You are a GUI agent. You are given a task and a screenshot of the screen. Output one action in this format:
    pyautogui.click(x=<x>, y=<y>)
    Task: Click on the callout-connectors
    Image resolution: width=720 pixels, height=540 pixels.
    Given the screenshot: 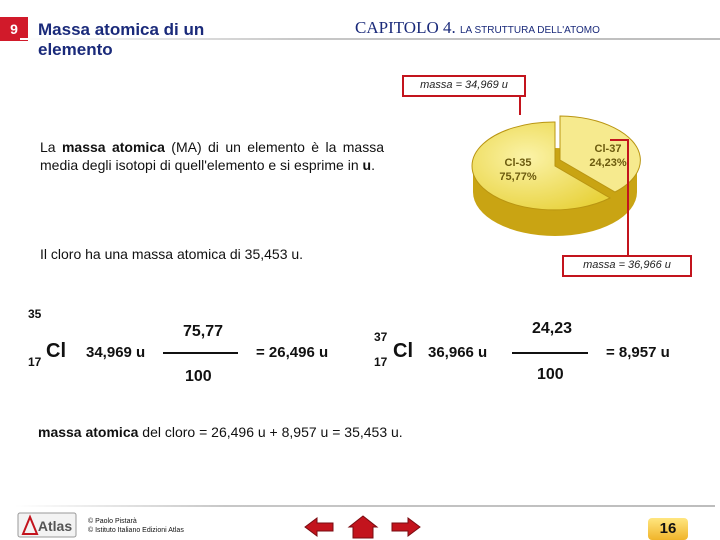 What is the action you would take?
    pyautogui.click(x=574, y=175)
    